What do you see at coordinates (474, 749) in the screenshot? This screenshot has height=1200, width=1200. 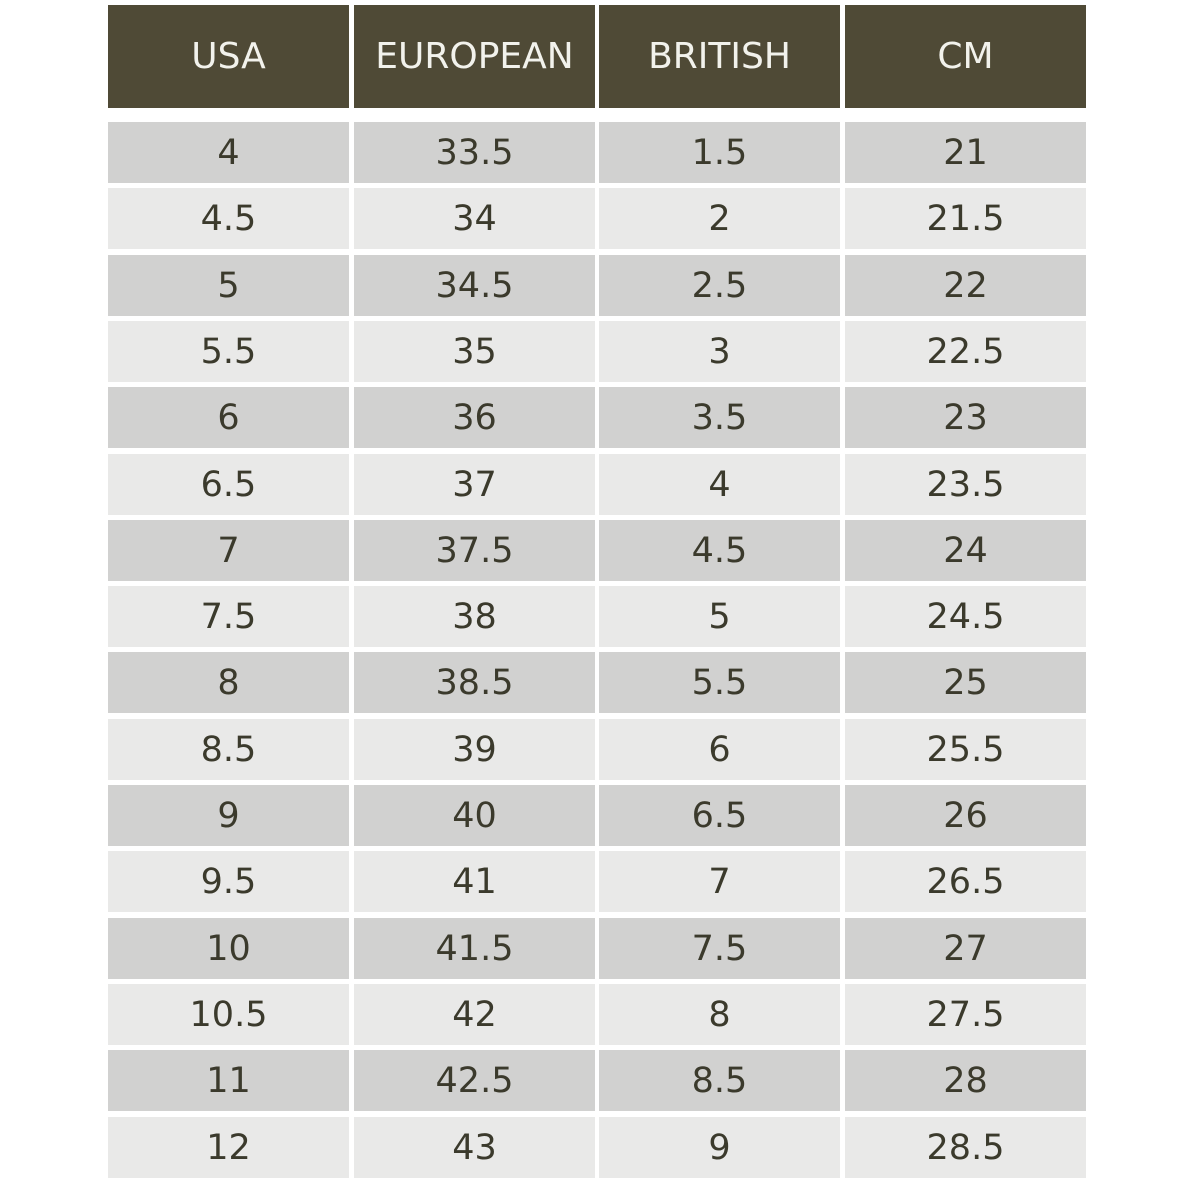 I see `table-cell: 39` at bounding box center [474, 749].